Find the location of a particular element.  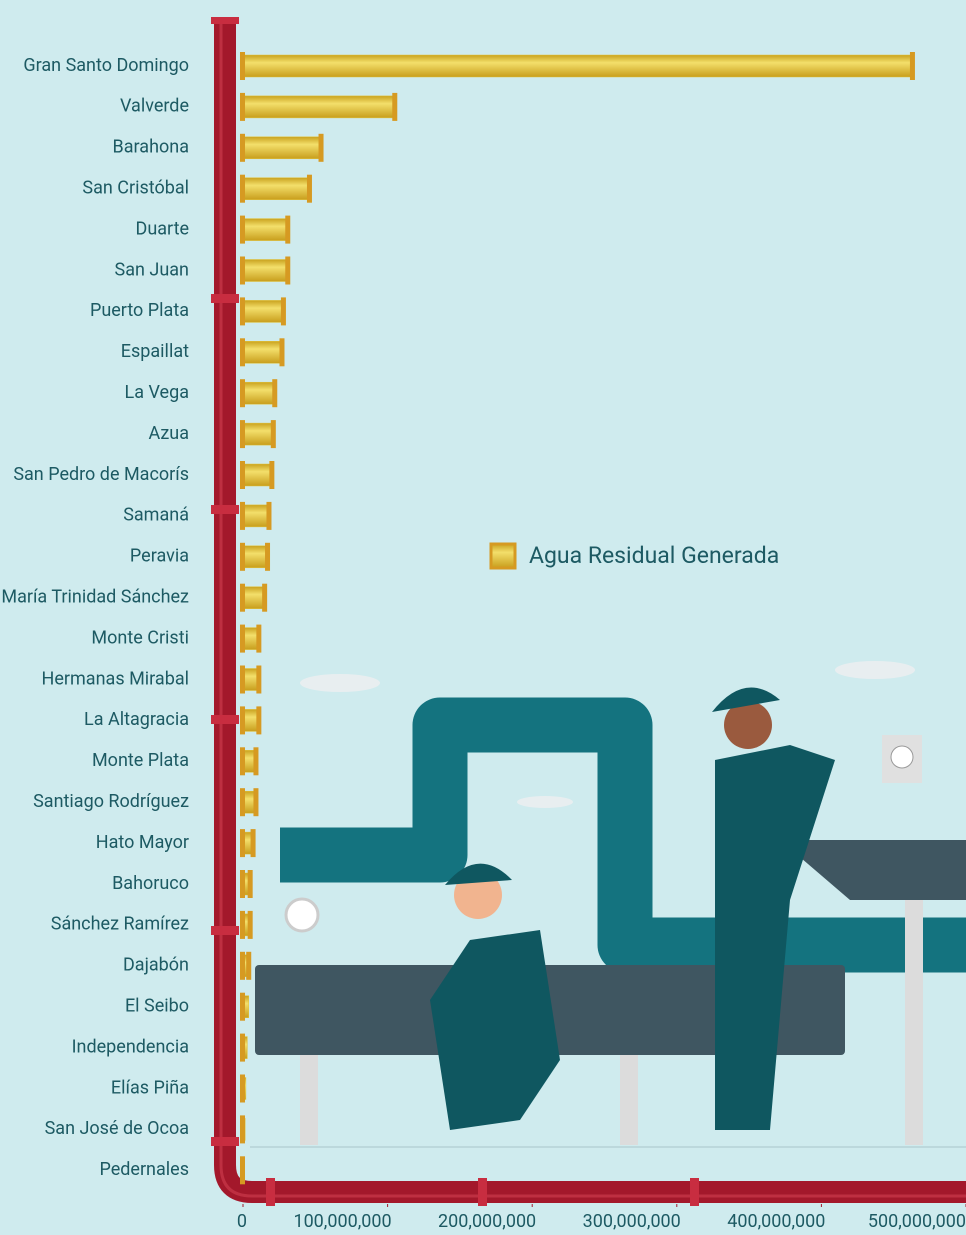

y-tick-label: Hermanas Mirabal is located at coordinates (115, 678).